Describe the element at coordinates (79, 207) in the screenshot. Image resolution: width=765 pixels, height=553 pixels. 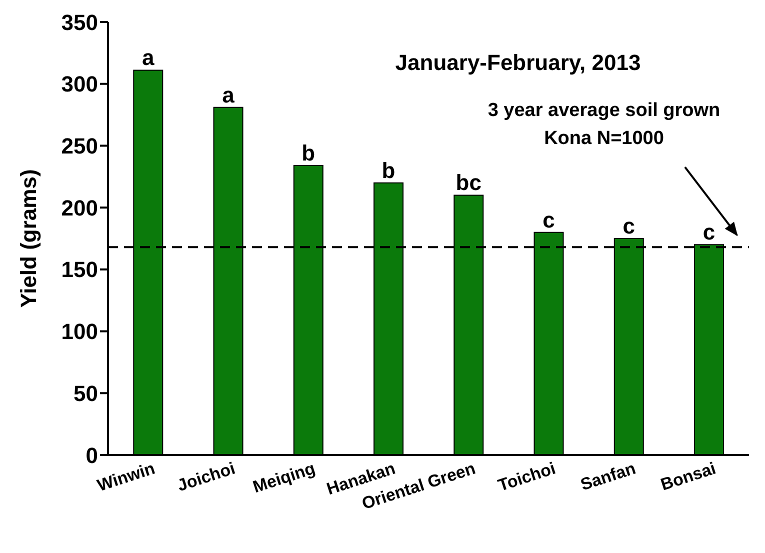
I see `y-tick-label: 200` at that location.